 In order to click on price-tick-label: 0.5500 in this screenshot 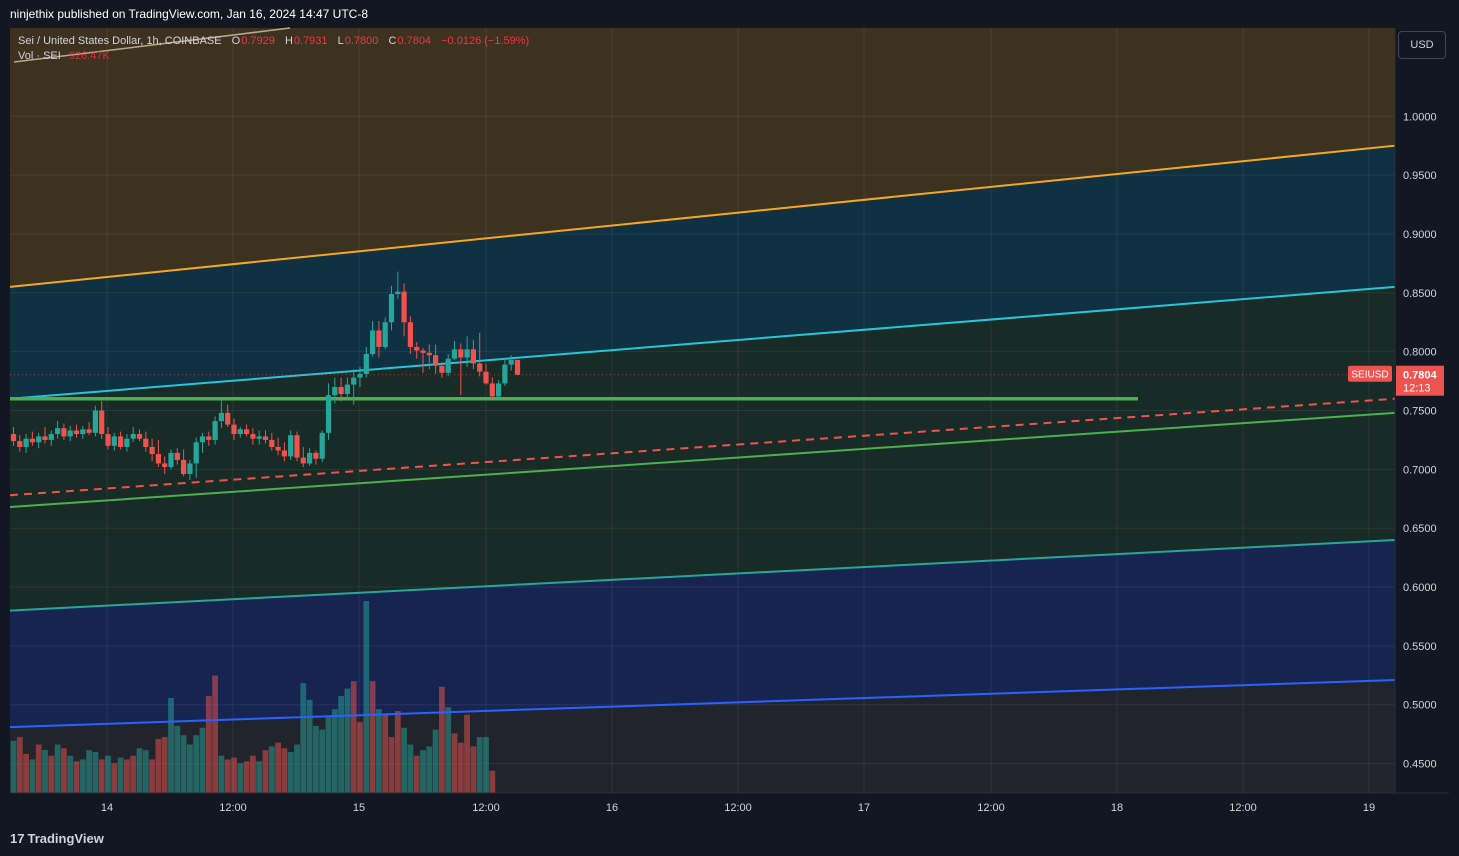, I will do `click(1420, 647)`.